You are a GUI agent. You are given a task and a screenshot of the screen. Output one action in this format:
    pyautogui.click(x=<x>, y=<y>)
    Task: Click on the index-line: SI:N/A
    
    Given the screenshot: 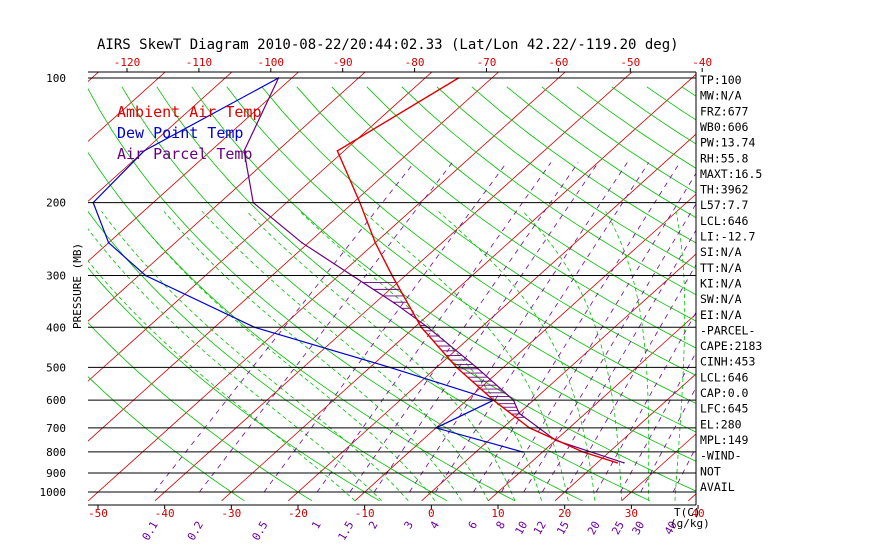 What is the action you would take?
    pyautogui.click(x=721, y=252)
    